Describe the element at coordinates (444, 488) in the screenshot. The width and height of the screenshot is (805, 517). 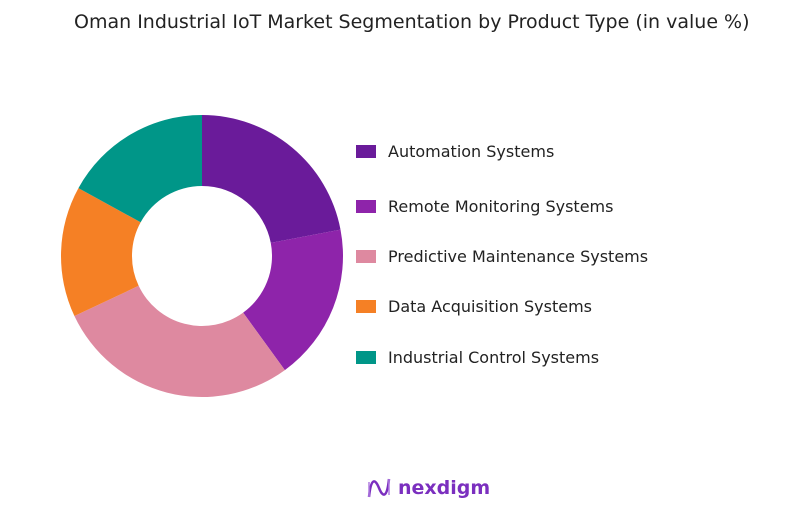
I see `brand-name: nexdigm` at that location.